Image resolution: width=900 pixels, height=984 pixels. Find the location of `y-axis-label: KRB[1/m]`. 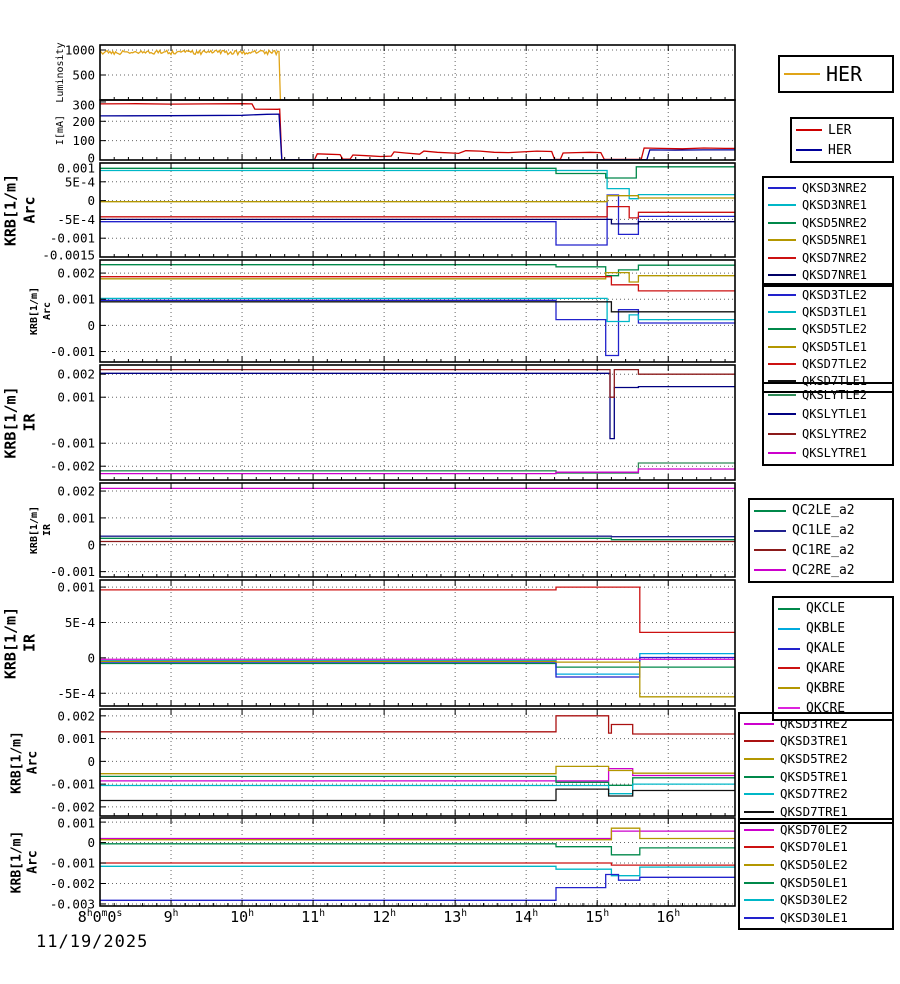

y-axis-label: KRB[1/m] is located at coordinates (34, 311).